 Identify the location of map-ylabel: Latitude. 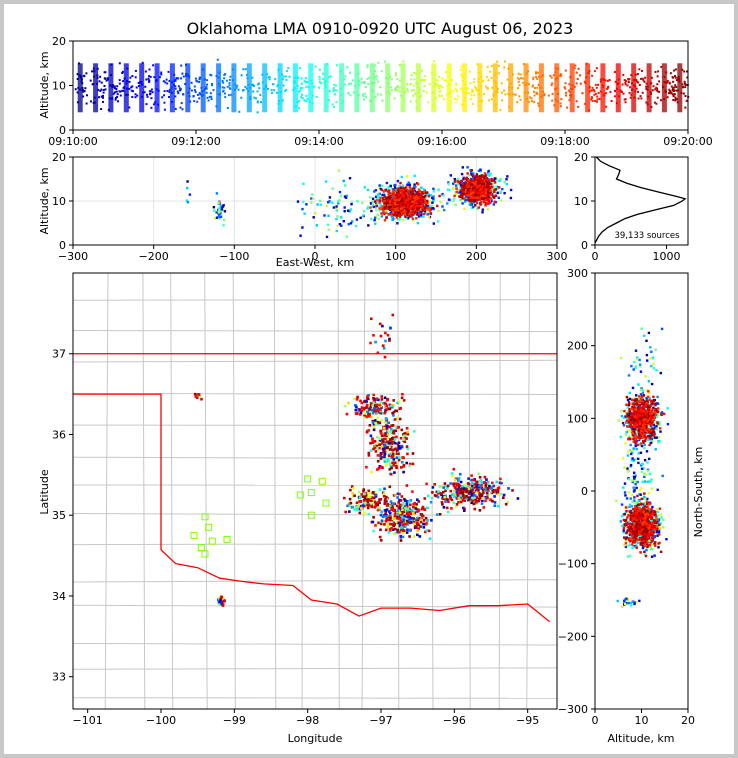
(44, 492).